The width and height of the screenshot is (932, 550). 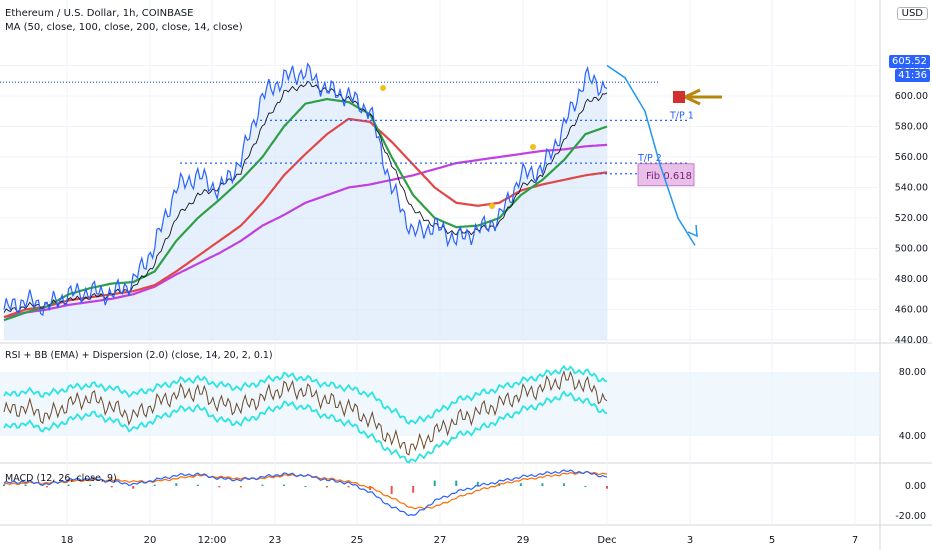 I want to click on price-tick-label: 460.00, so click(x=911, y=310).